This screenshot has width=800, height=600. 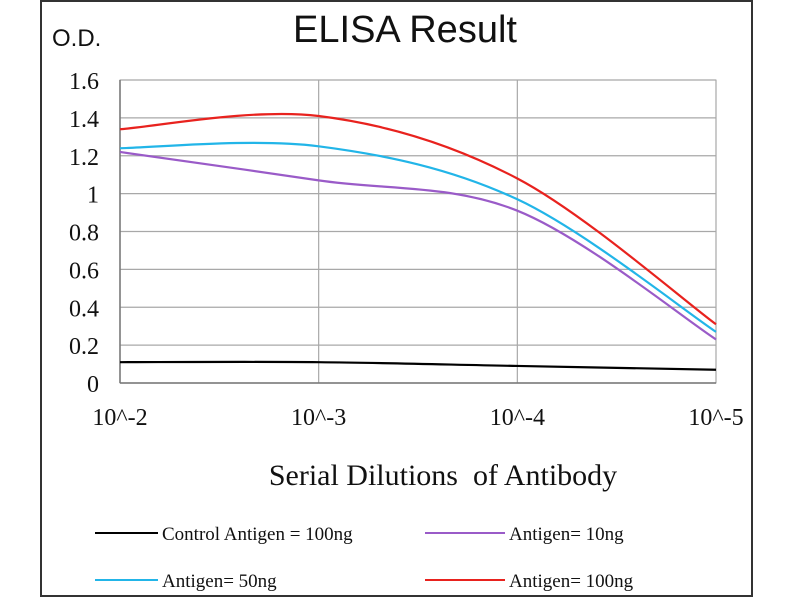 What do you see at coordinates (571, 581) in the screenshot?
I see `legend-label: Antigen= 100ng` at bounding box center [571, 581].